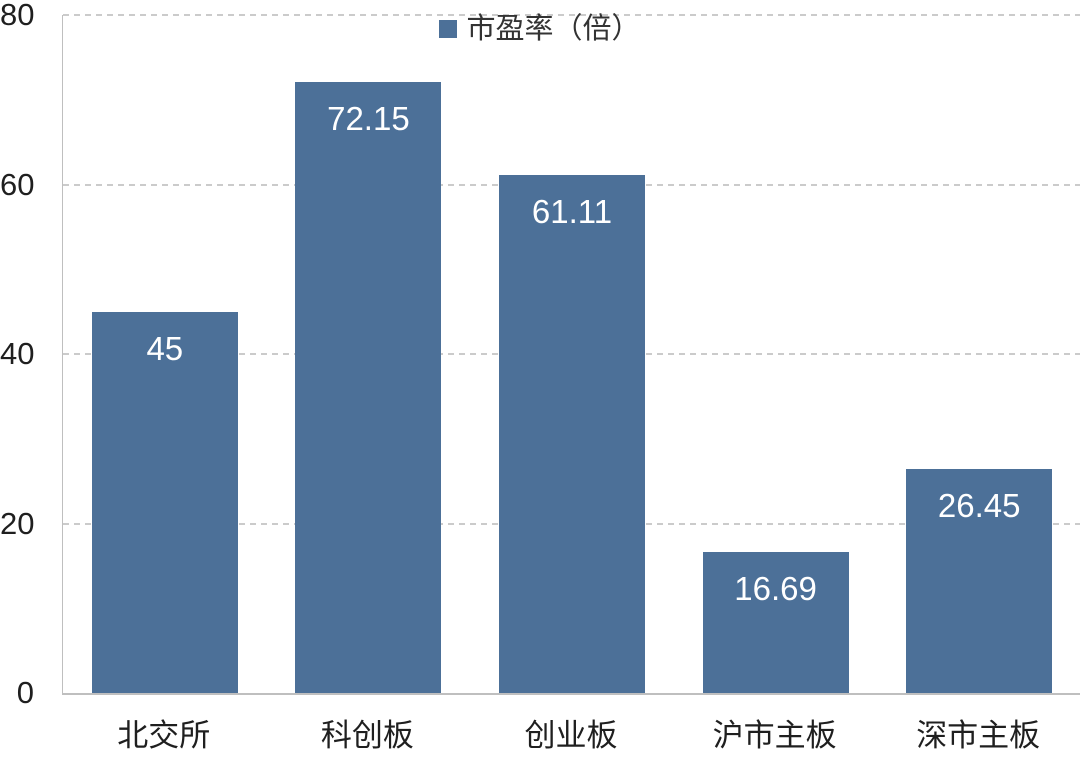  What do you see at coordinates (164, 735) in the screenshot?
I see `x-tick-label-北交所: 北交所` at bounding box center [164, 735].